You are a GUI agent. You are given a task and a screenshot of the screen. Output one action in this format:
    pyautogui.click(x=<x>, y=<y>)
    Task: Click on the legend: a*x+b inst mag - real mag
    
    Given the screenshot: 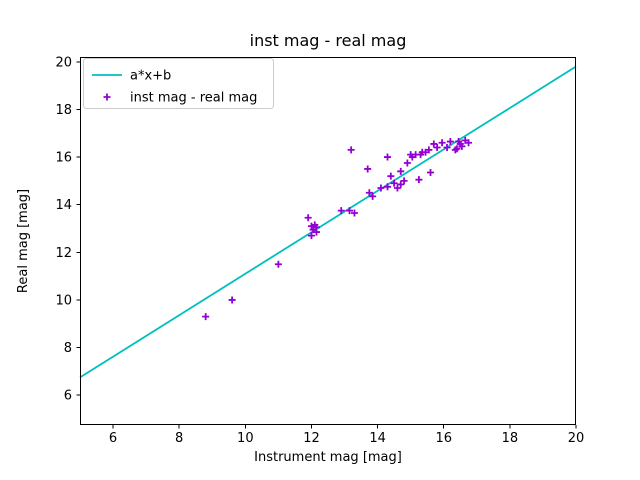 What is the action you would take?
    pyautogui.click(x=178, y=83)
    